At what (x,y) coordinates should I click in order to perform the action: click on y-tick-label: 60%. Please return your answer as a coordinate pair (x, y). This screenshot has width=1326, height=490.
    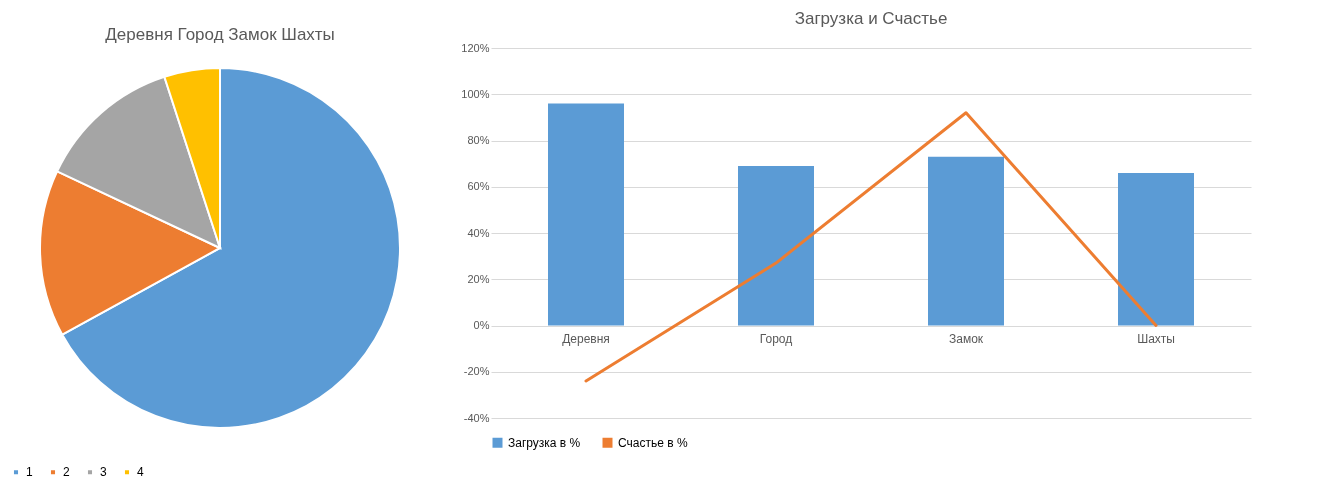
    Looking at the image, I should click on (478, 186).